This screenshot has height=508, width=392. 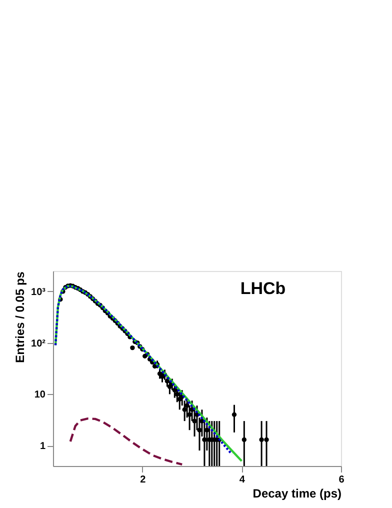 I want to click on y-tick-label: 10, so click(x=40, y=395).